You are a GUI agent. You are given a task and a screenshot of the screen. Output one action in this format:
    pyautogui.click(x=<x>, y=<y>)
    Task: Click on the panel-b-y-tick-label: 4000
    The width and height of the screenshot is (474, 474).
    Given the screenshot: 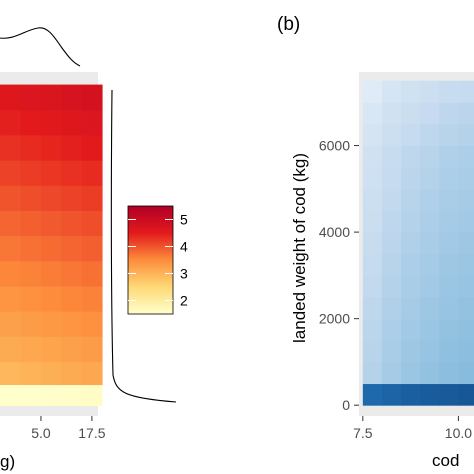 What is the action you would take?
    pyautogui.click(x=334, y=232)
    